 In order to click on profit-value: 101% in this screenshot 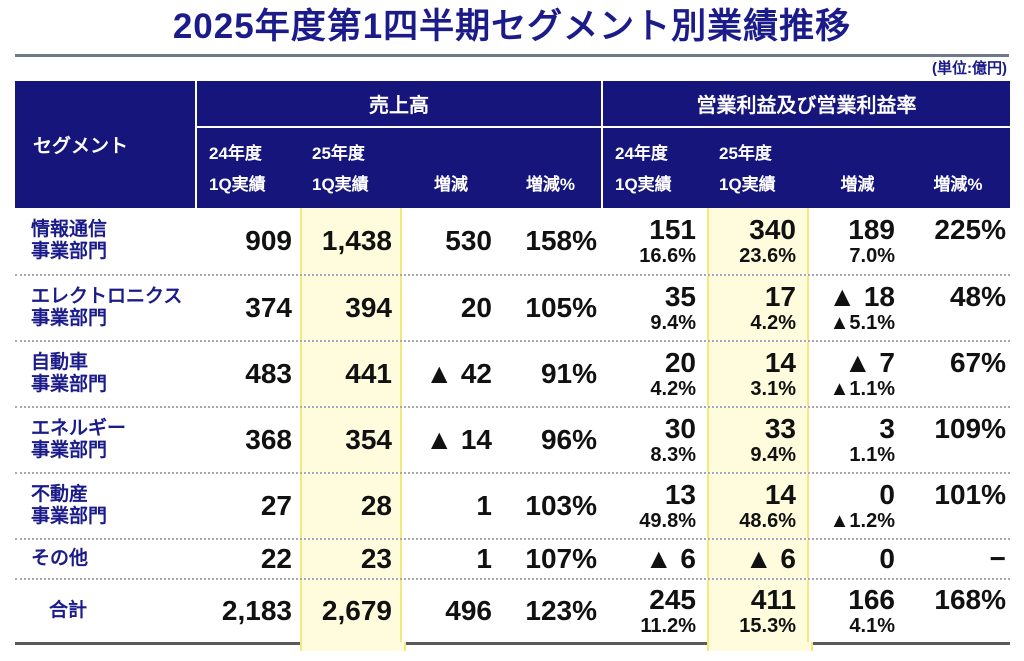, I will do `click(970, 494)`.